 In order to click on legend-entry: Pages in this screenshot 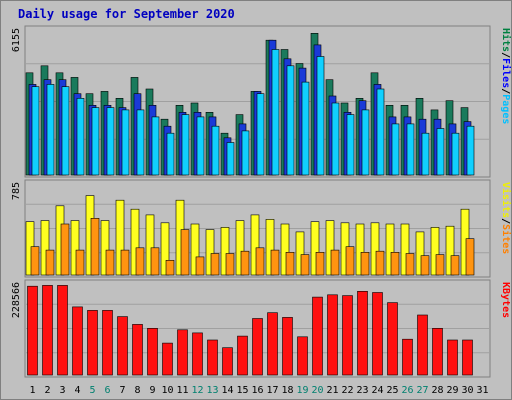, I will do `click(505, 109)`.